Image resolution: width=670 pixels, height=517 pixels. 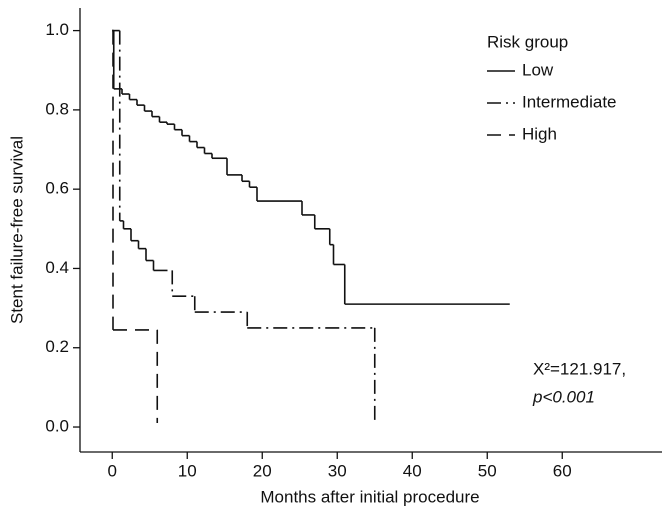 What do you see at coordinates (57, 29) in the screenshot?
I see `y-tick-label: 1.0` at bounding box center [57, 29].